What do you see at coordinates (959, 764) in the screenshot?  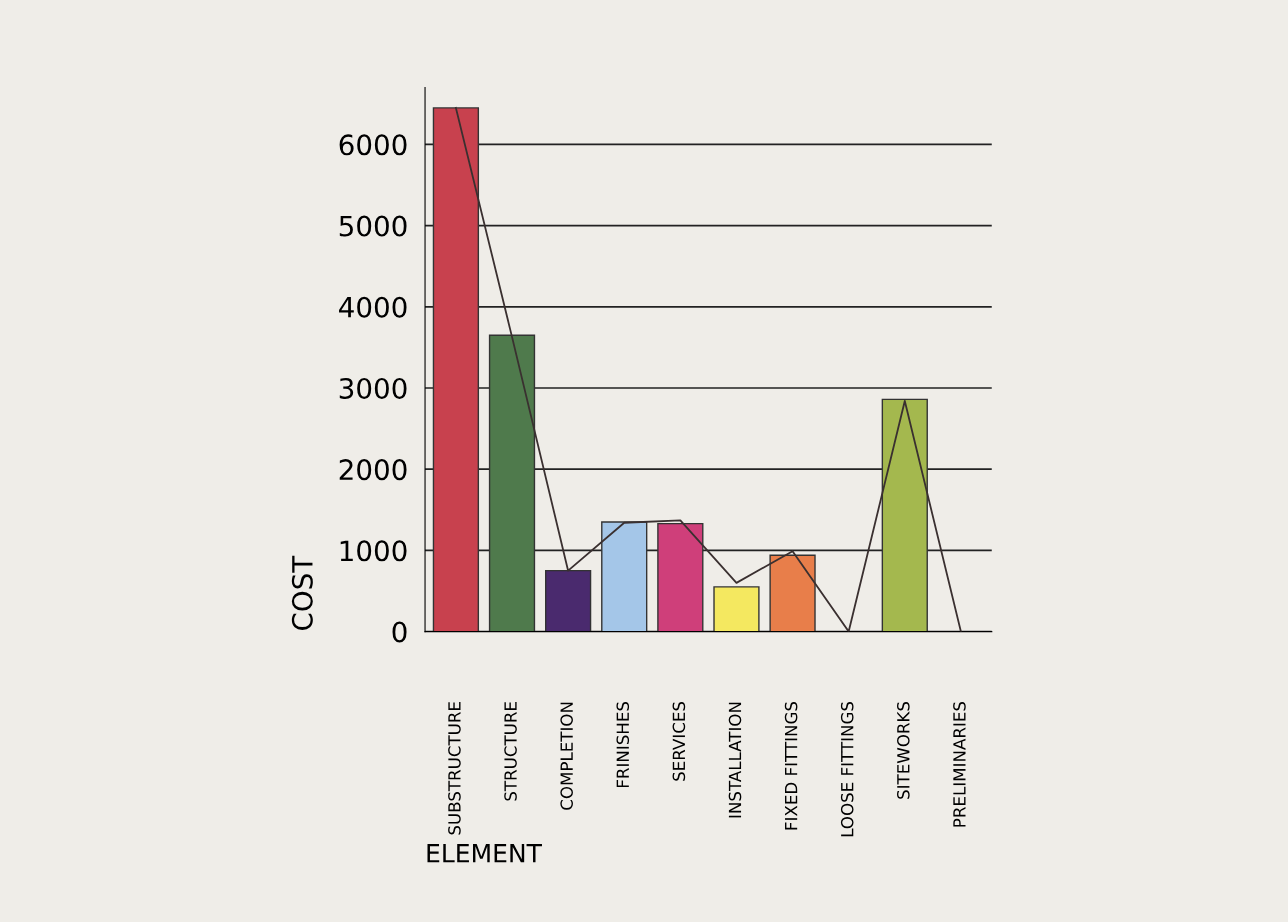 I see `x-tick-label: PRELIMINARIES` at bounding box center [959, 764].